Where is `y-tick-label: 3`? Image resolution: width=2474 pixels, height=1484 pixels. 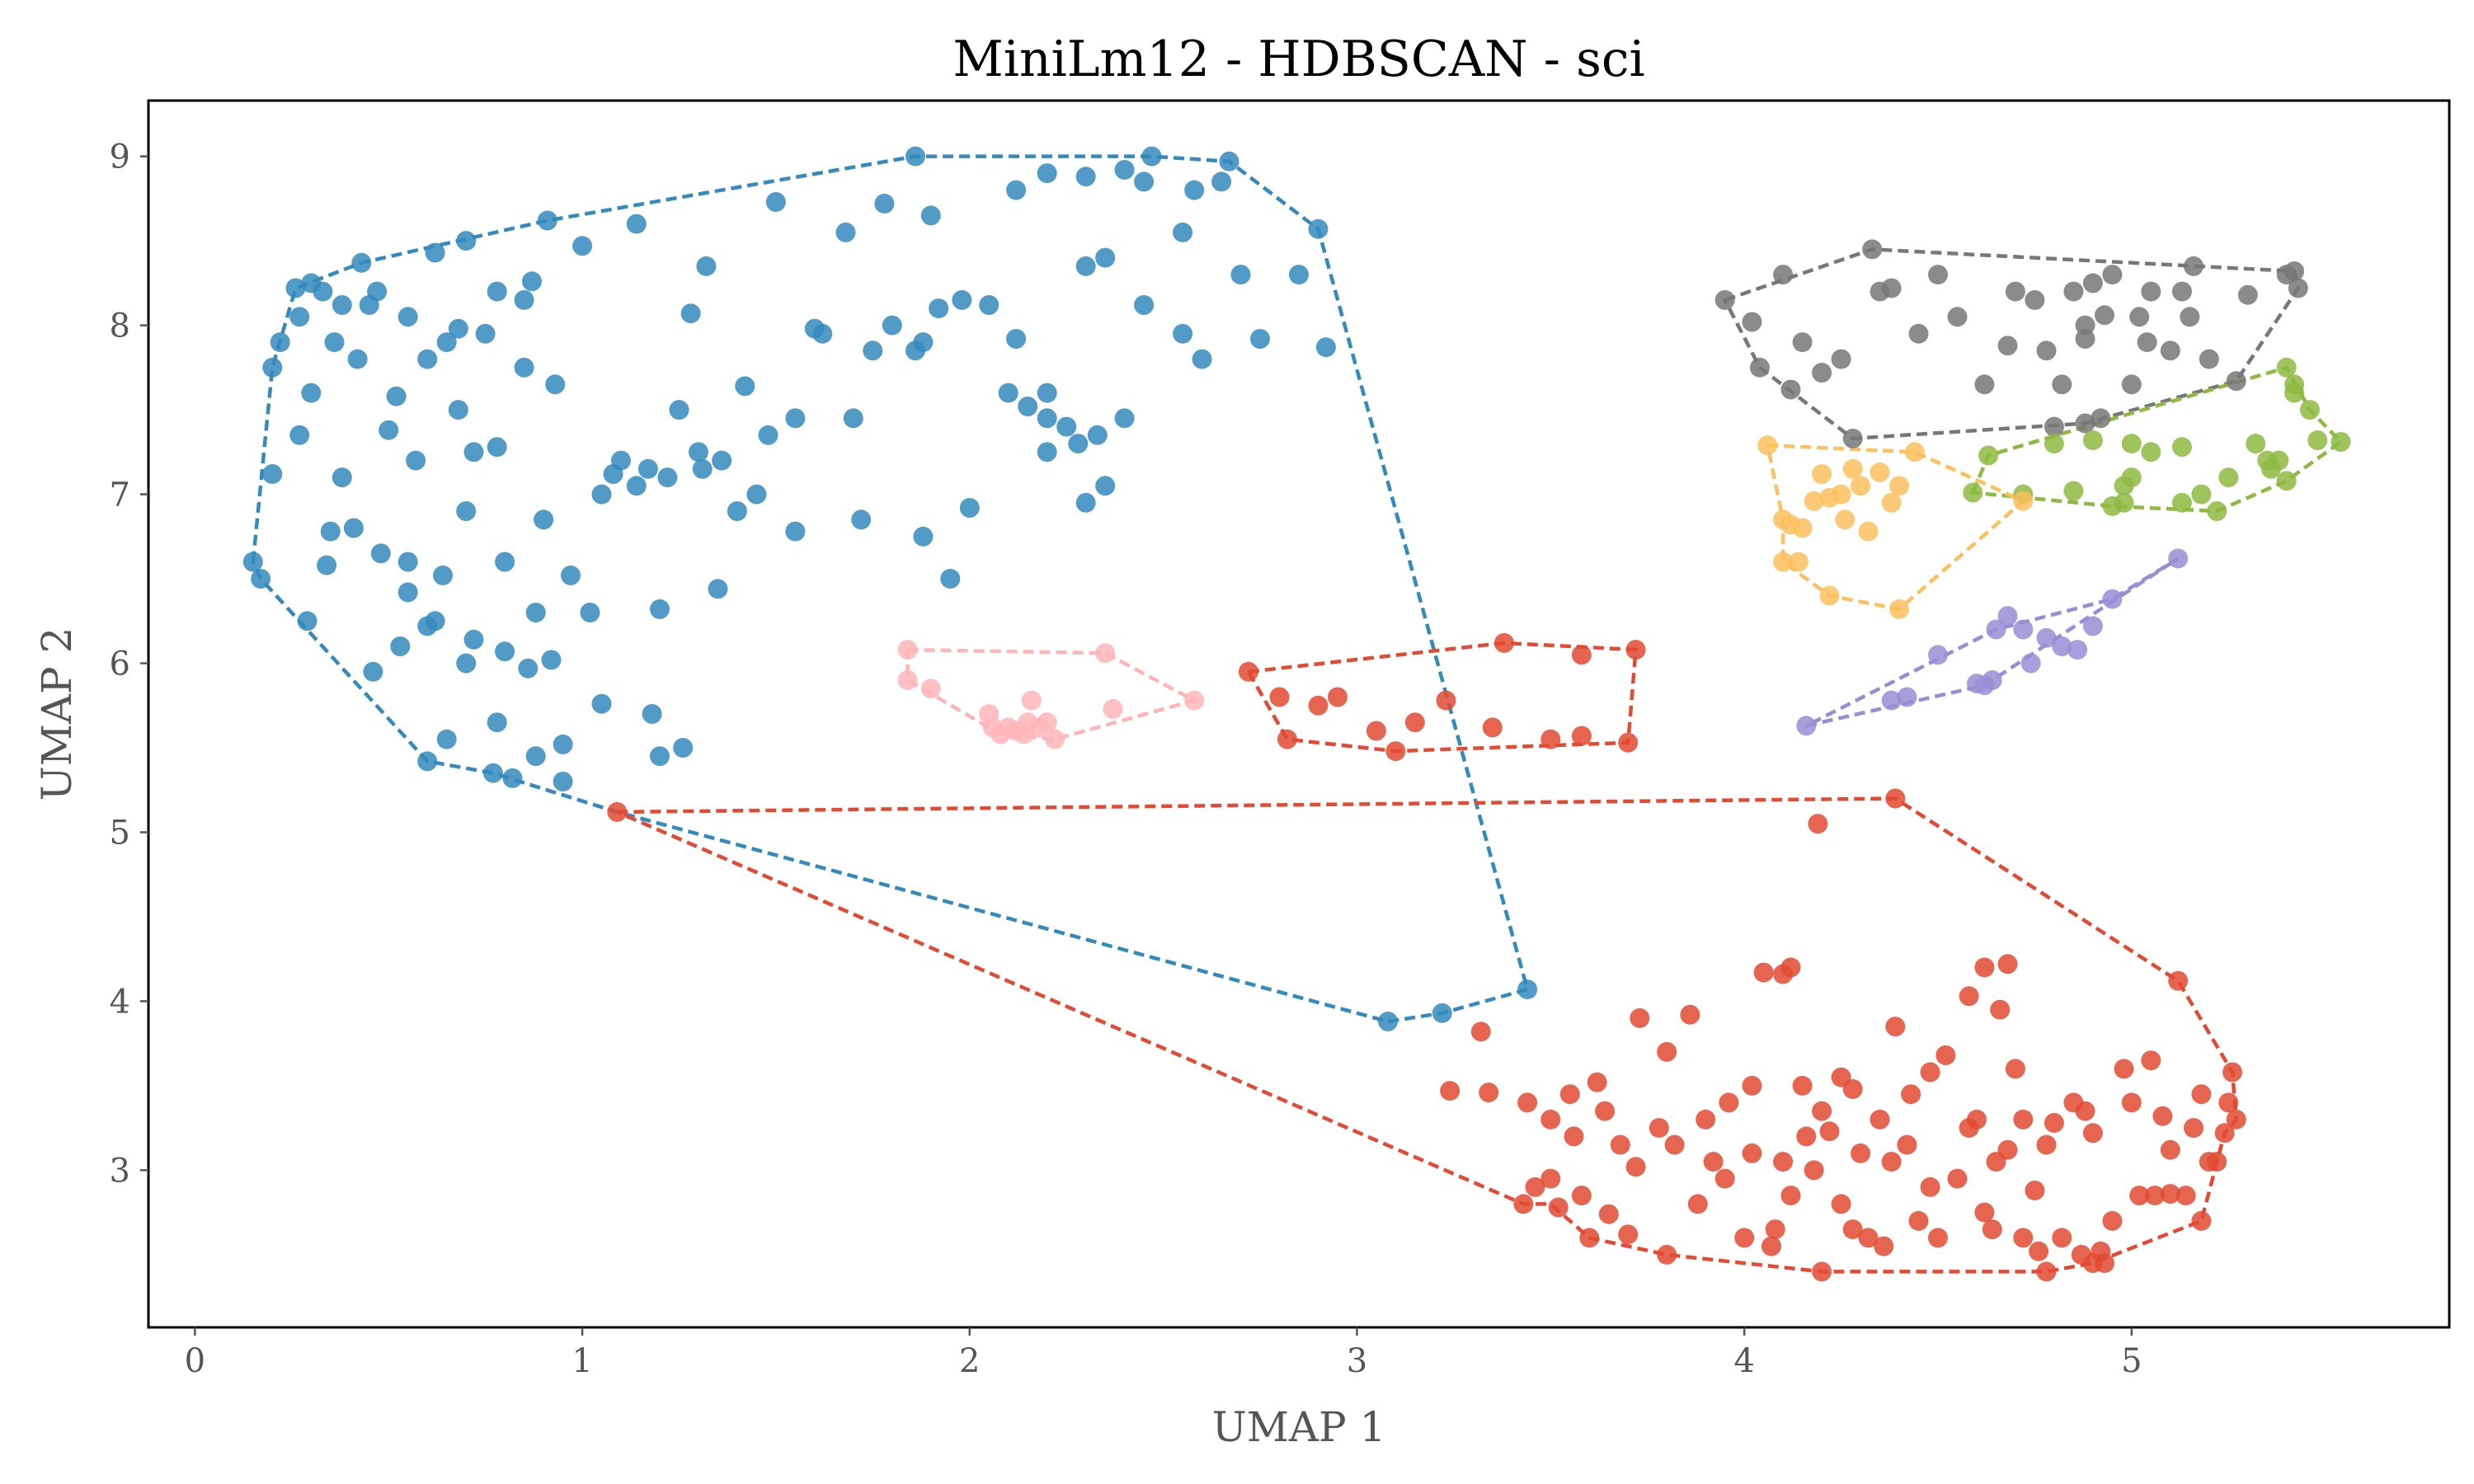
y-tick-label: 3 is located at coordinates (120, 1171).